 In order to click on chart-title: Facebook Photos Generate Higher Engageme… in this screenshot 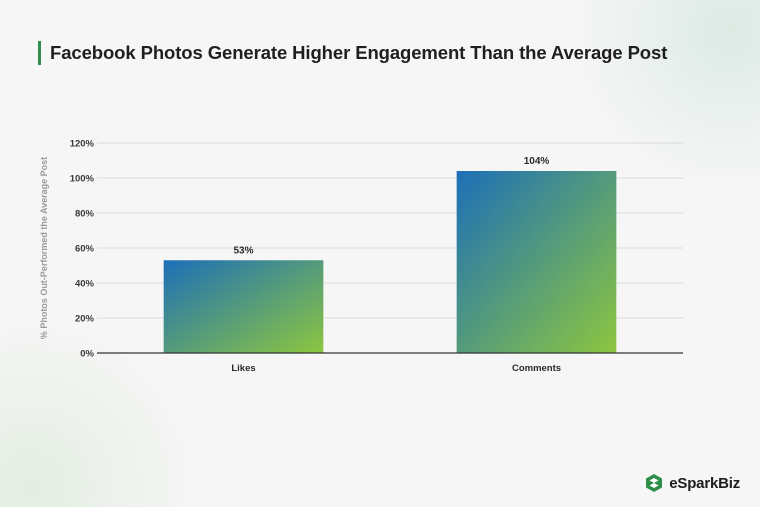, I will do `click(359, 52)`.